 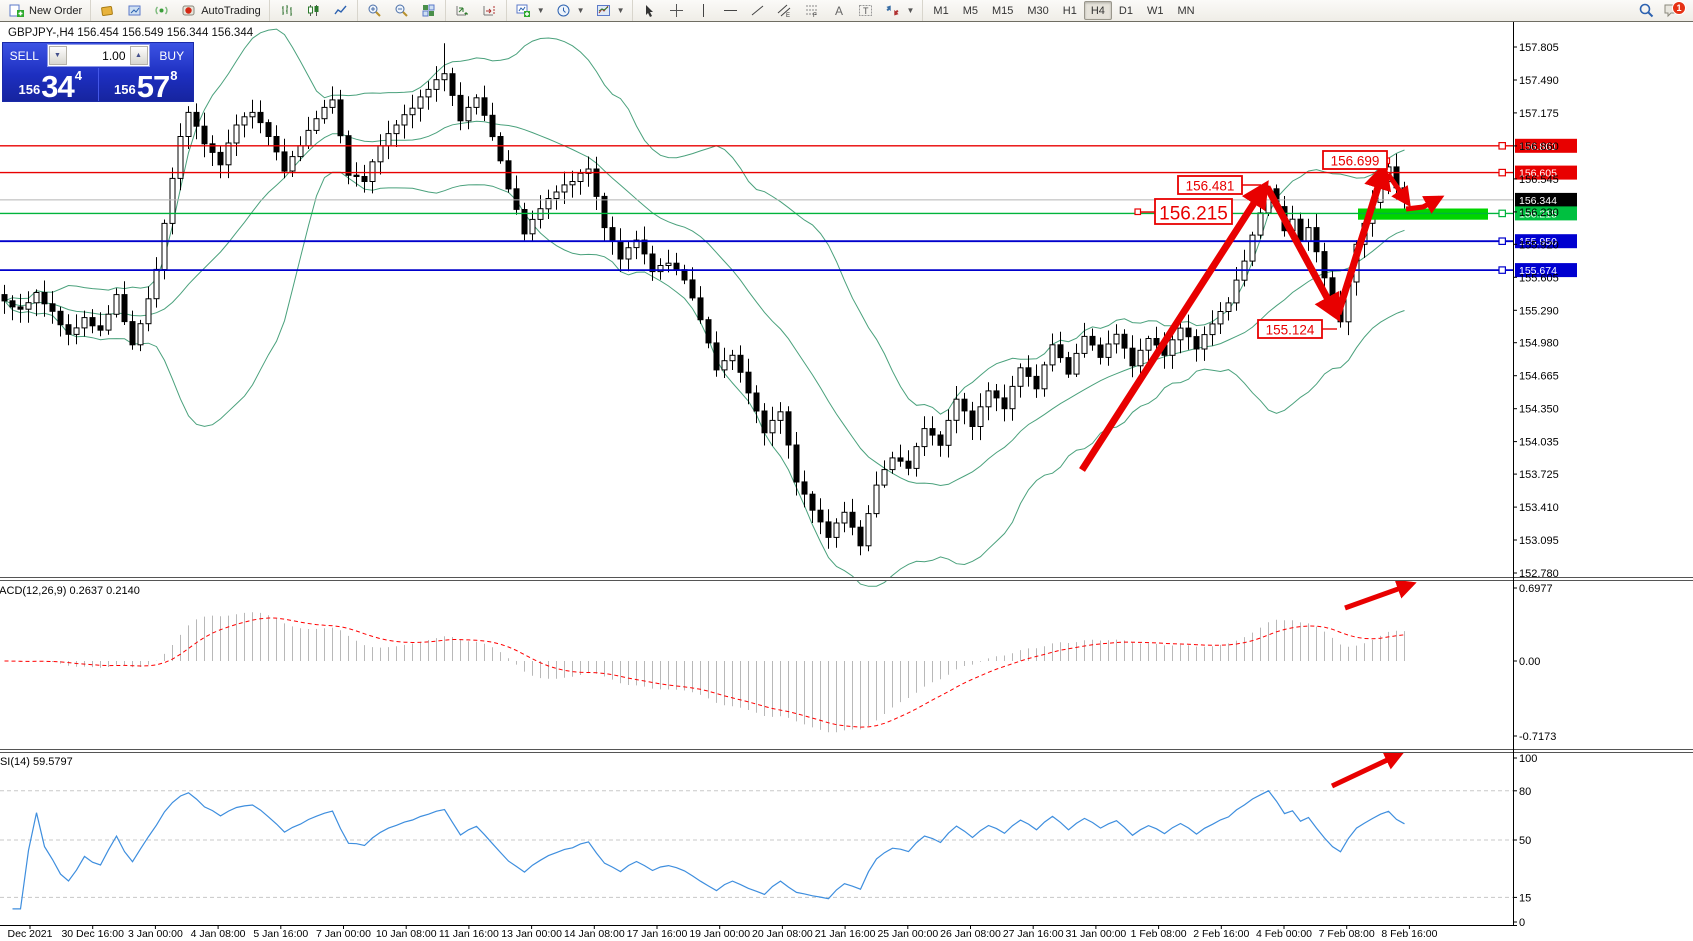 I want to click on trendline-tool, so click(x=757, y=10).